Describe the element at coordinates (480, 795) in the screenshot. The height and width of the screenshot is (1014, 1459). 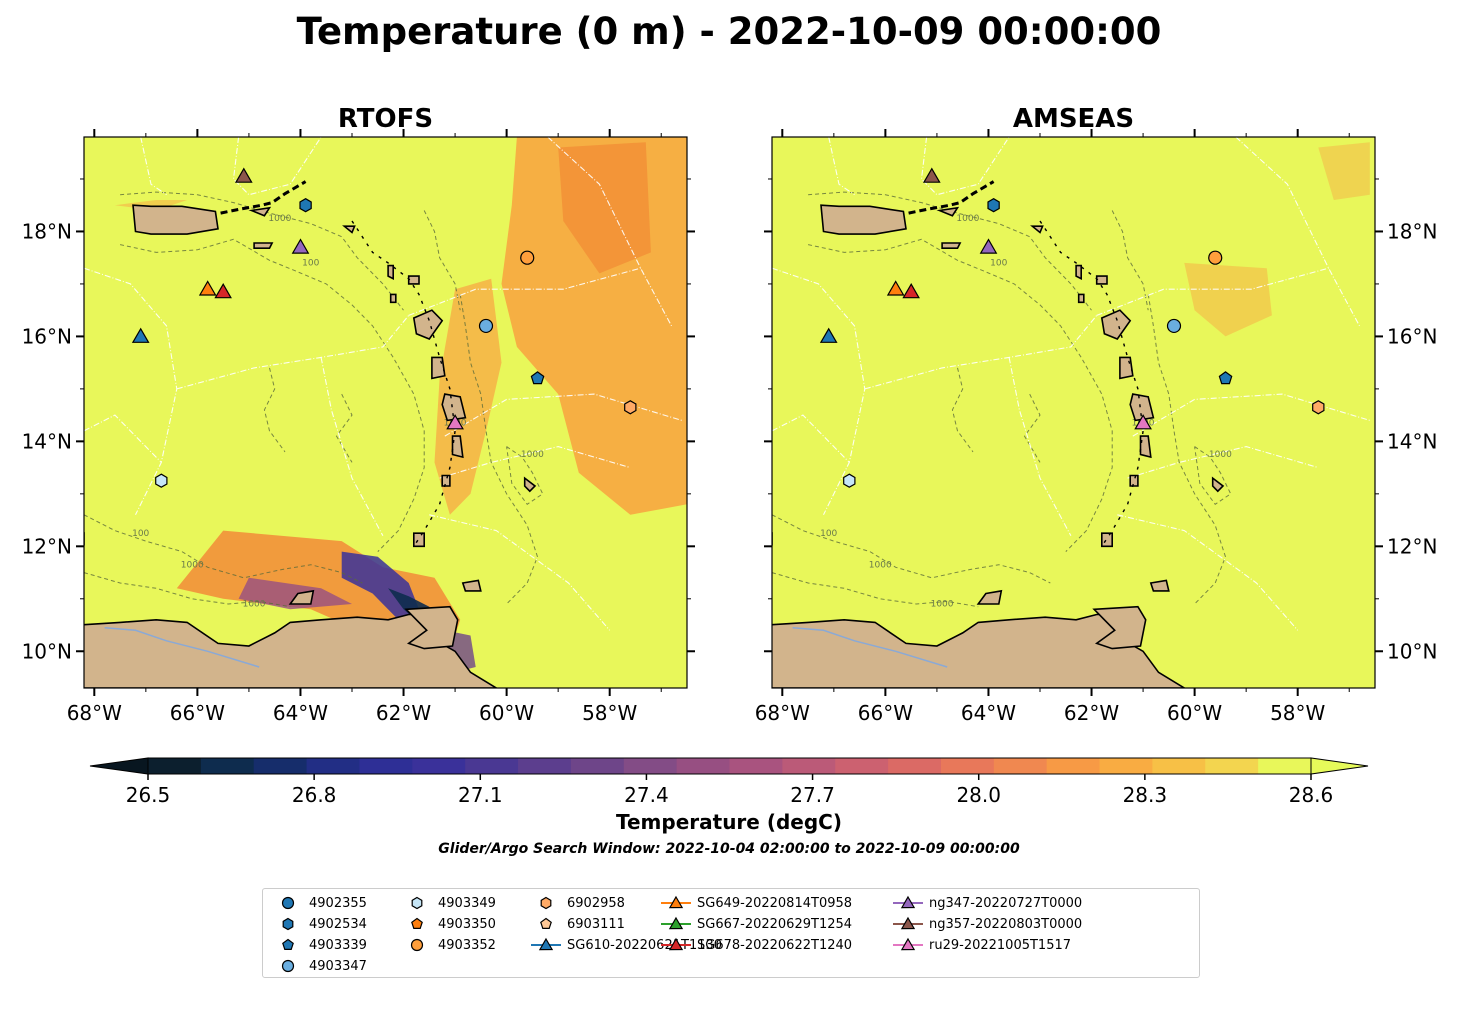
I see `colorbar-tick-label: 27.1` at that location.